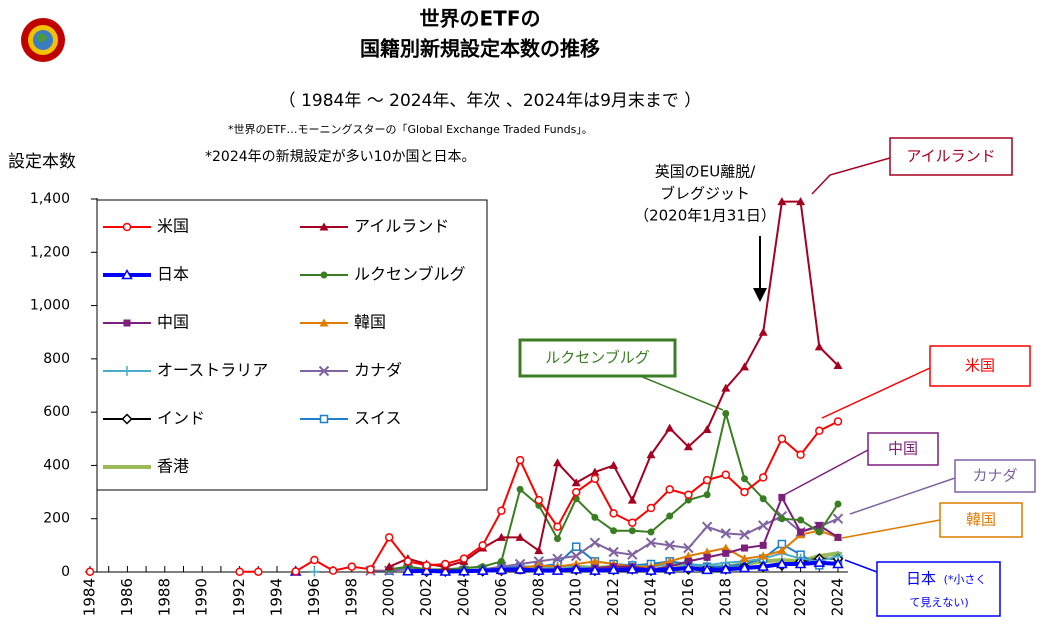 The image size is (1044, 637). Describe the element at coordinates (173, 322) in the screenshot. I see `legend-label: 中国` at that location.